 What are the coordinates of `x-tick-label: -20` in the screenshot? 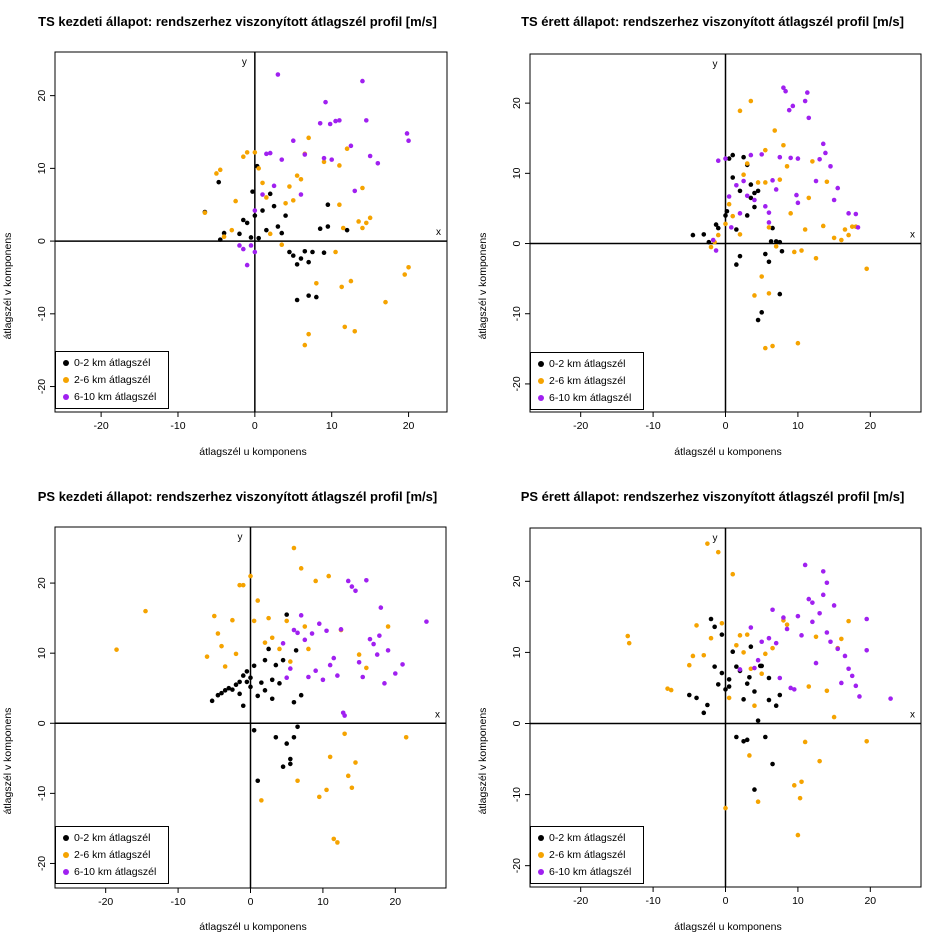 It's located at (105, 902).